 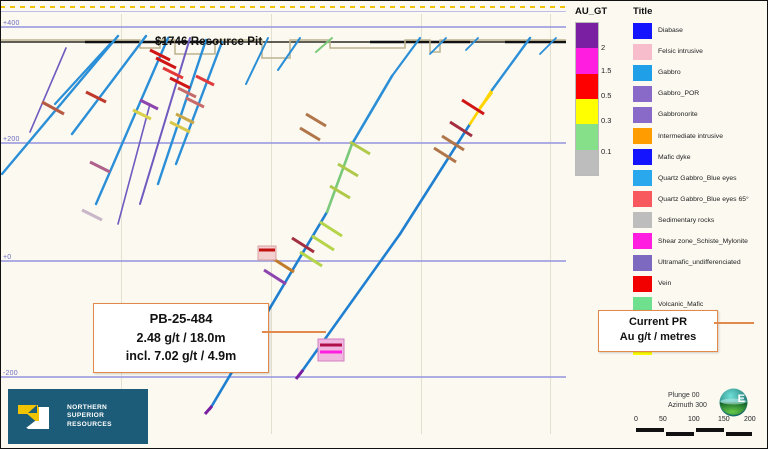 What do you see at coordinates (750, 419) in the screenshot?
I see `scale-tick-200: 200` at bounding box center [750, 419].